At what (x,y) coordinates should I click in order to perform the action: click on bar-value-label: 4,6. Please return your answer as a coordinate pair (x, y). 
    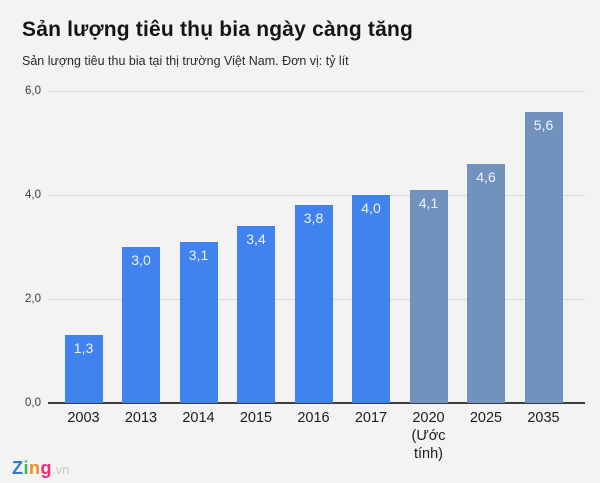
    Looking at the image, I should click on (486, 177).